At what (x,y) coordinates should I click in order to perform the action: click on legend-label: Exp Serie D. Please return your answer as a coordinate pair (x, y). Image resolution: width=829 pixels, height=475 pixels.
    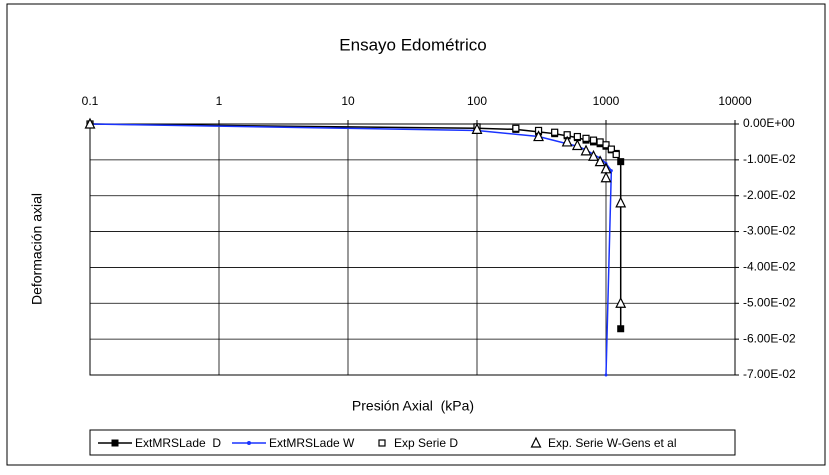
    Looking at the image, I should click on (426, 443).